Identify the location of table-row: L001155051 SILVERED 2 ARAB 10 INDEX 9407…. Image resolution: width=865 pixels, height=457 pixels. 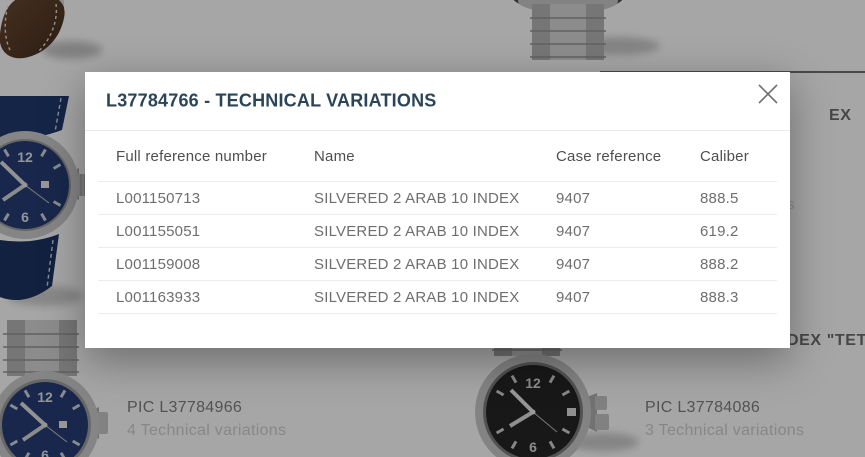
(437, 231).